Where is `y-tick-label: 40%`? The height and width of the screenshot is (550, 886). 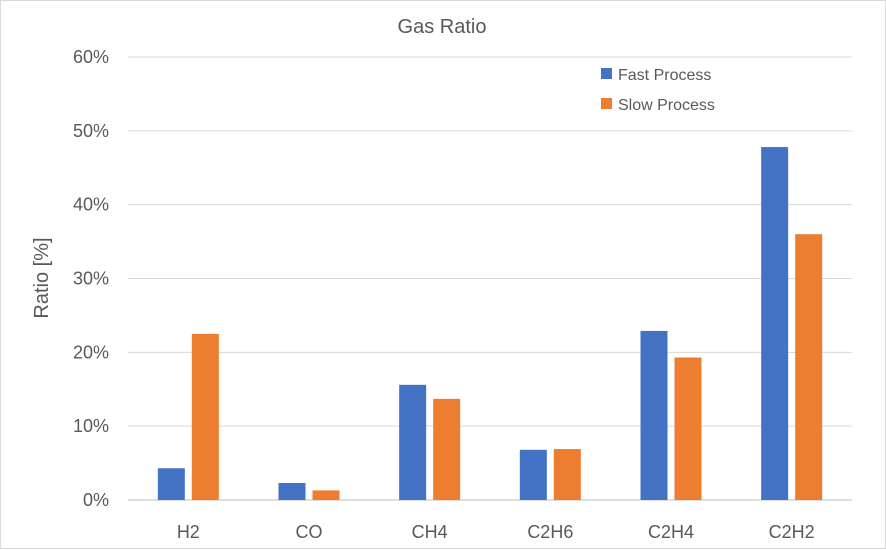
y-tick-label: 40% is located at coordinates (91, 205).